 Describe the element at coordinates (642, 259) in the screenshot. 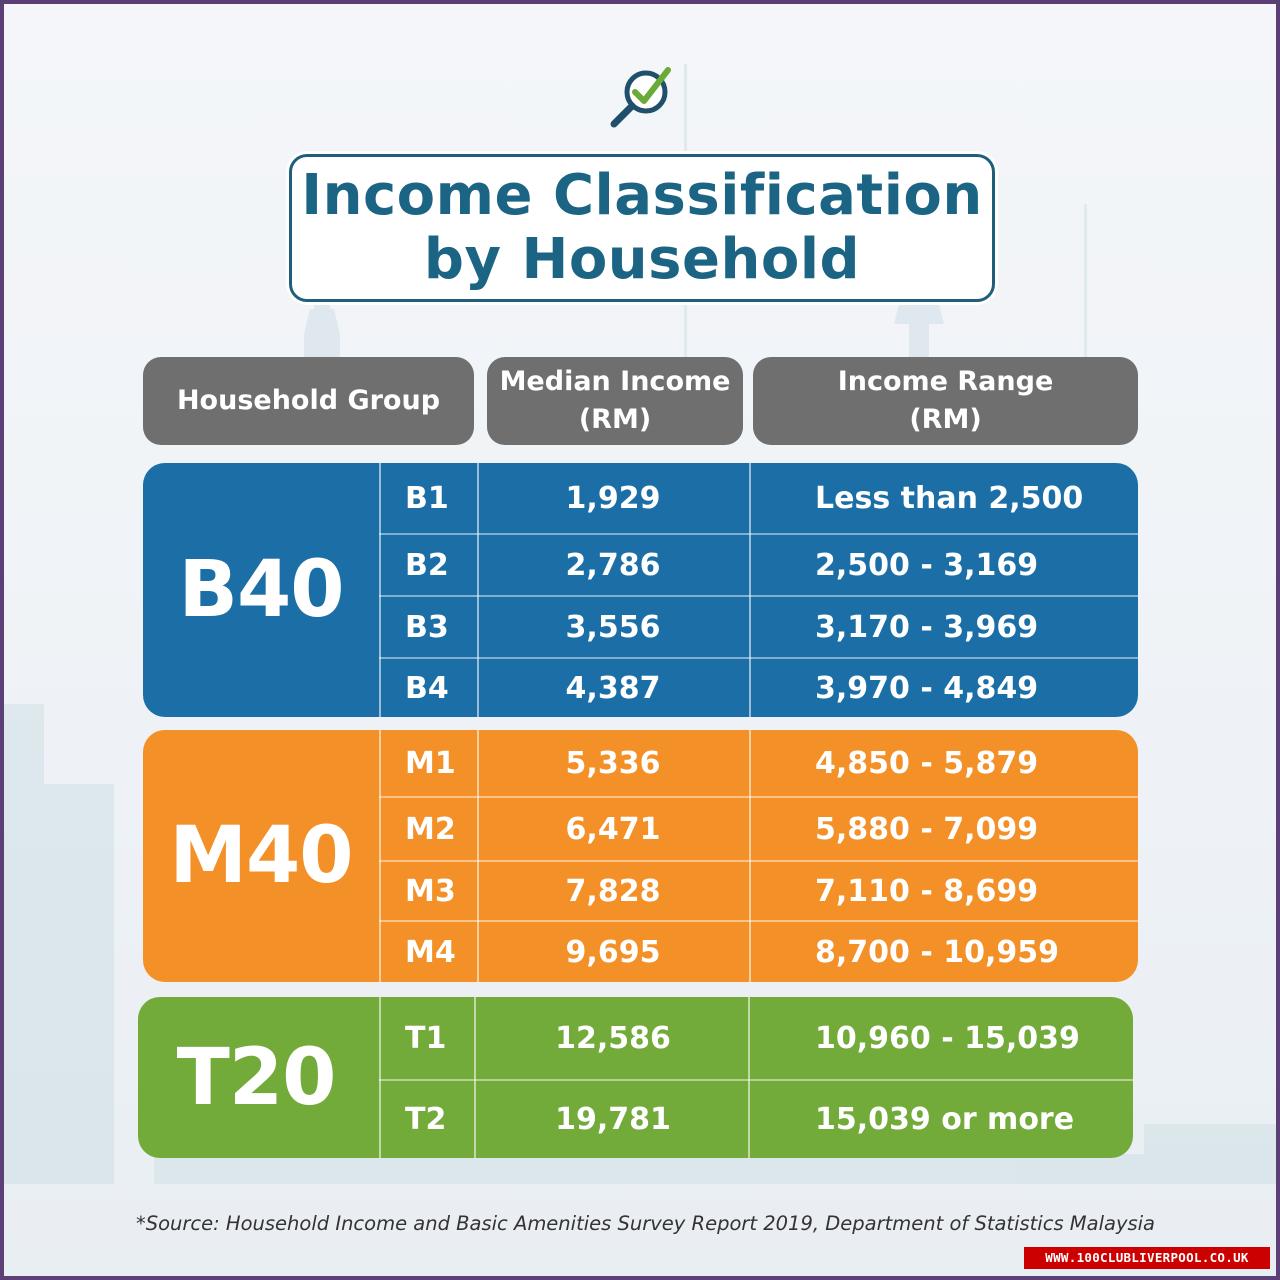

I see `title-line-2: by Household` at that location.